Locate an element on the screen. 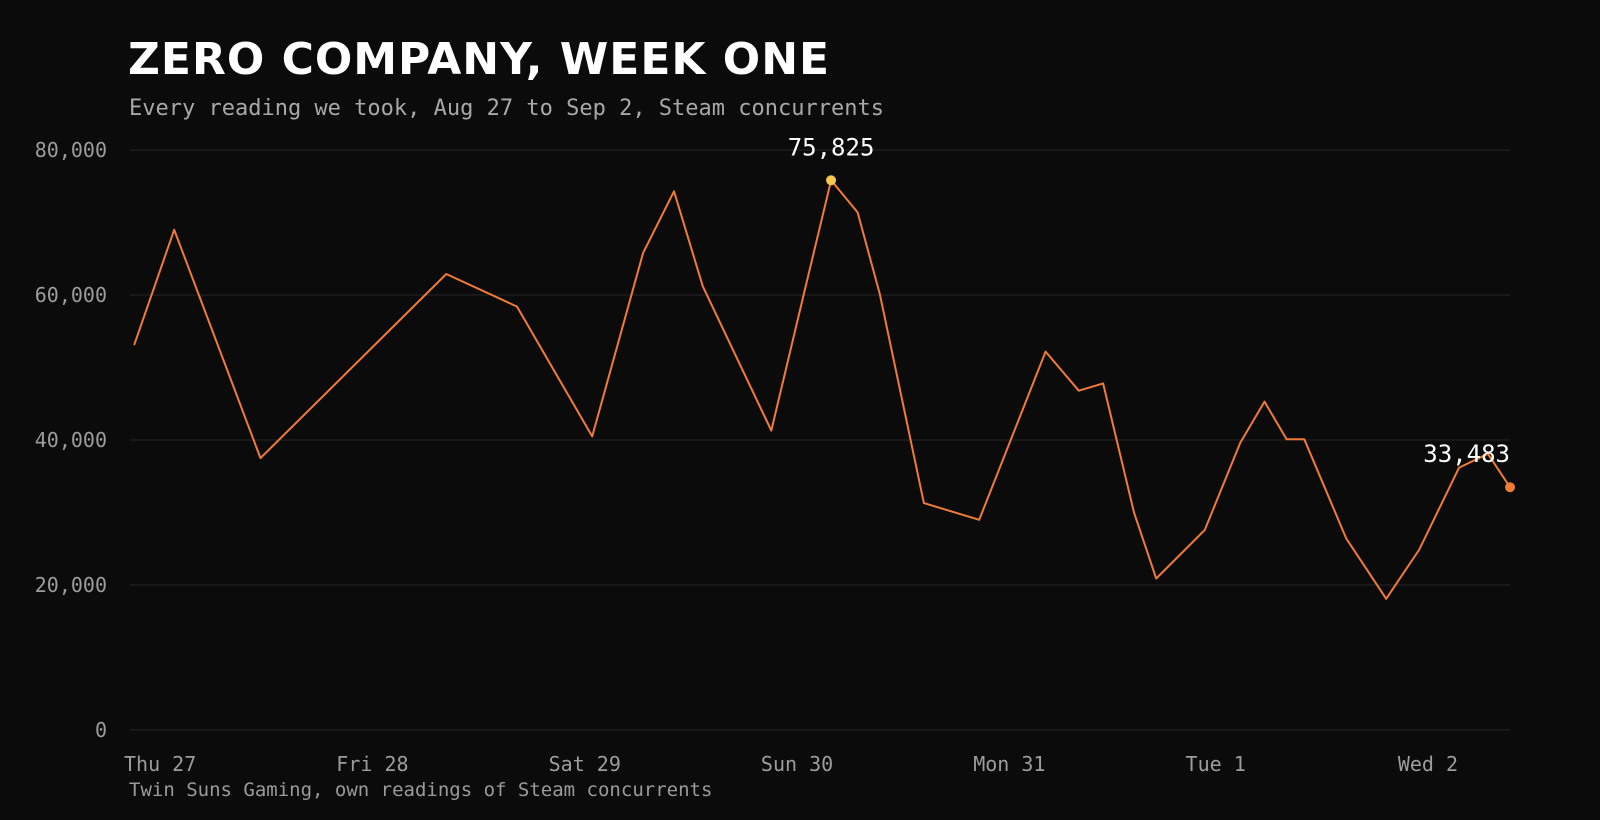  y-tick-label: 40,000 is located at coordinates (71, 440).